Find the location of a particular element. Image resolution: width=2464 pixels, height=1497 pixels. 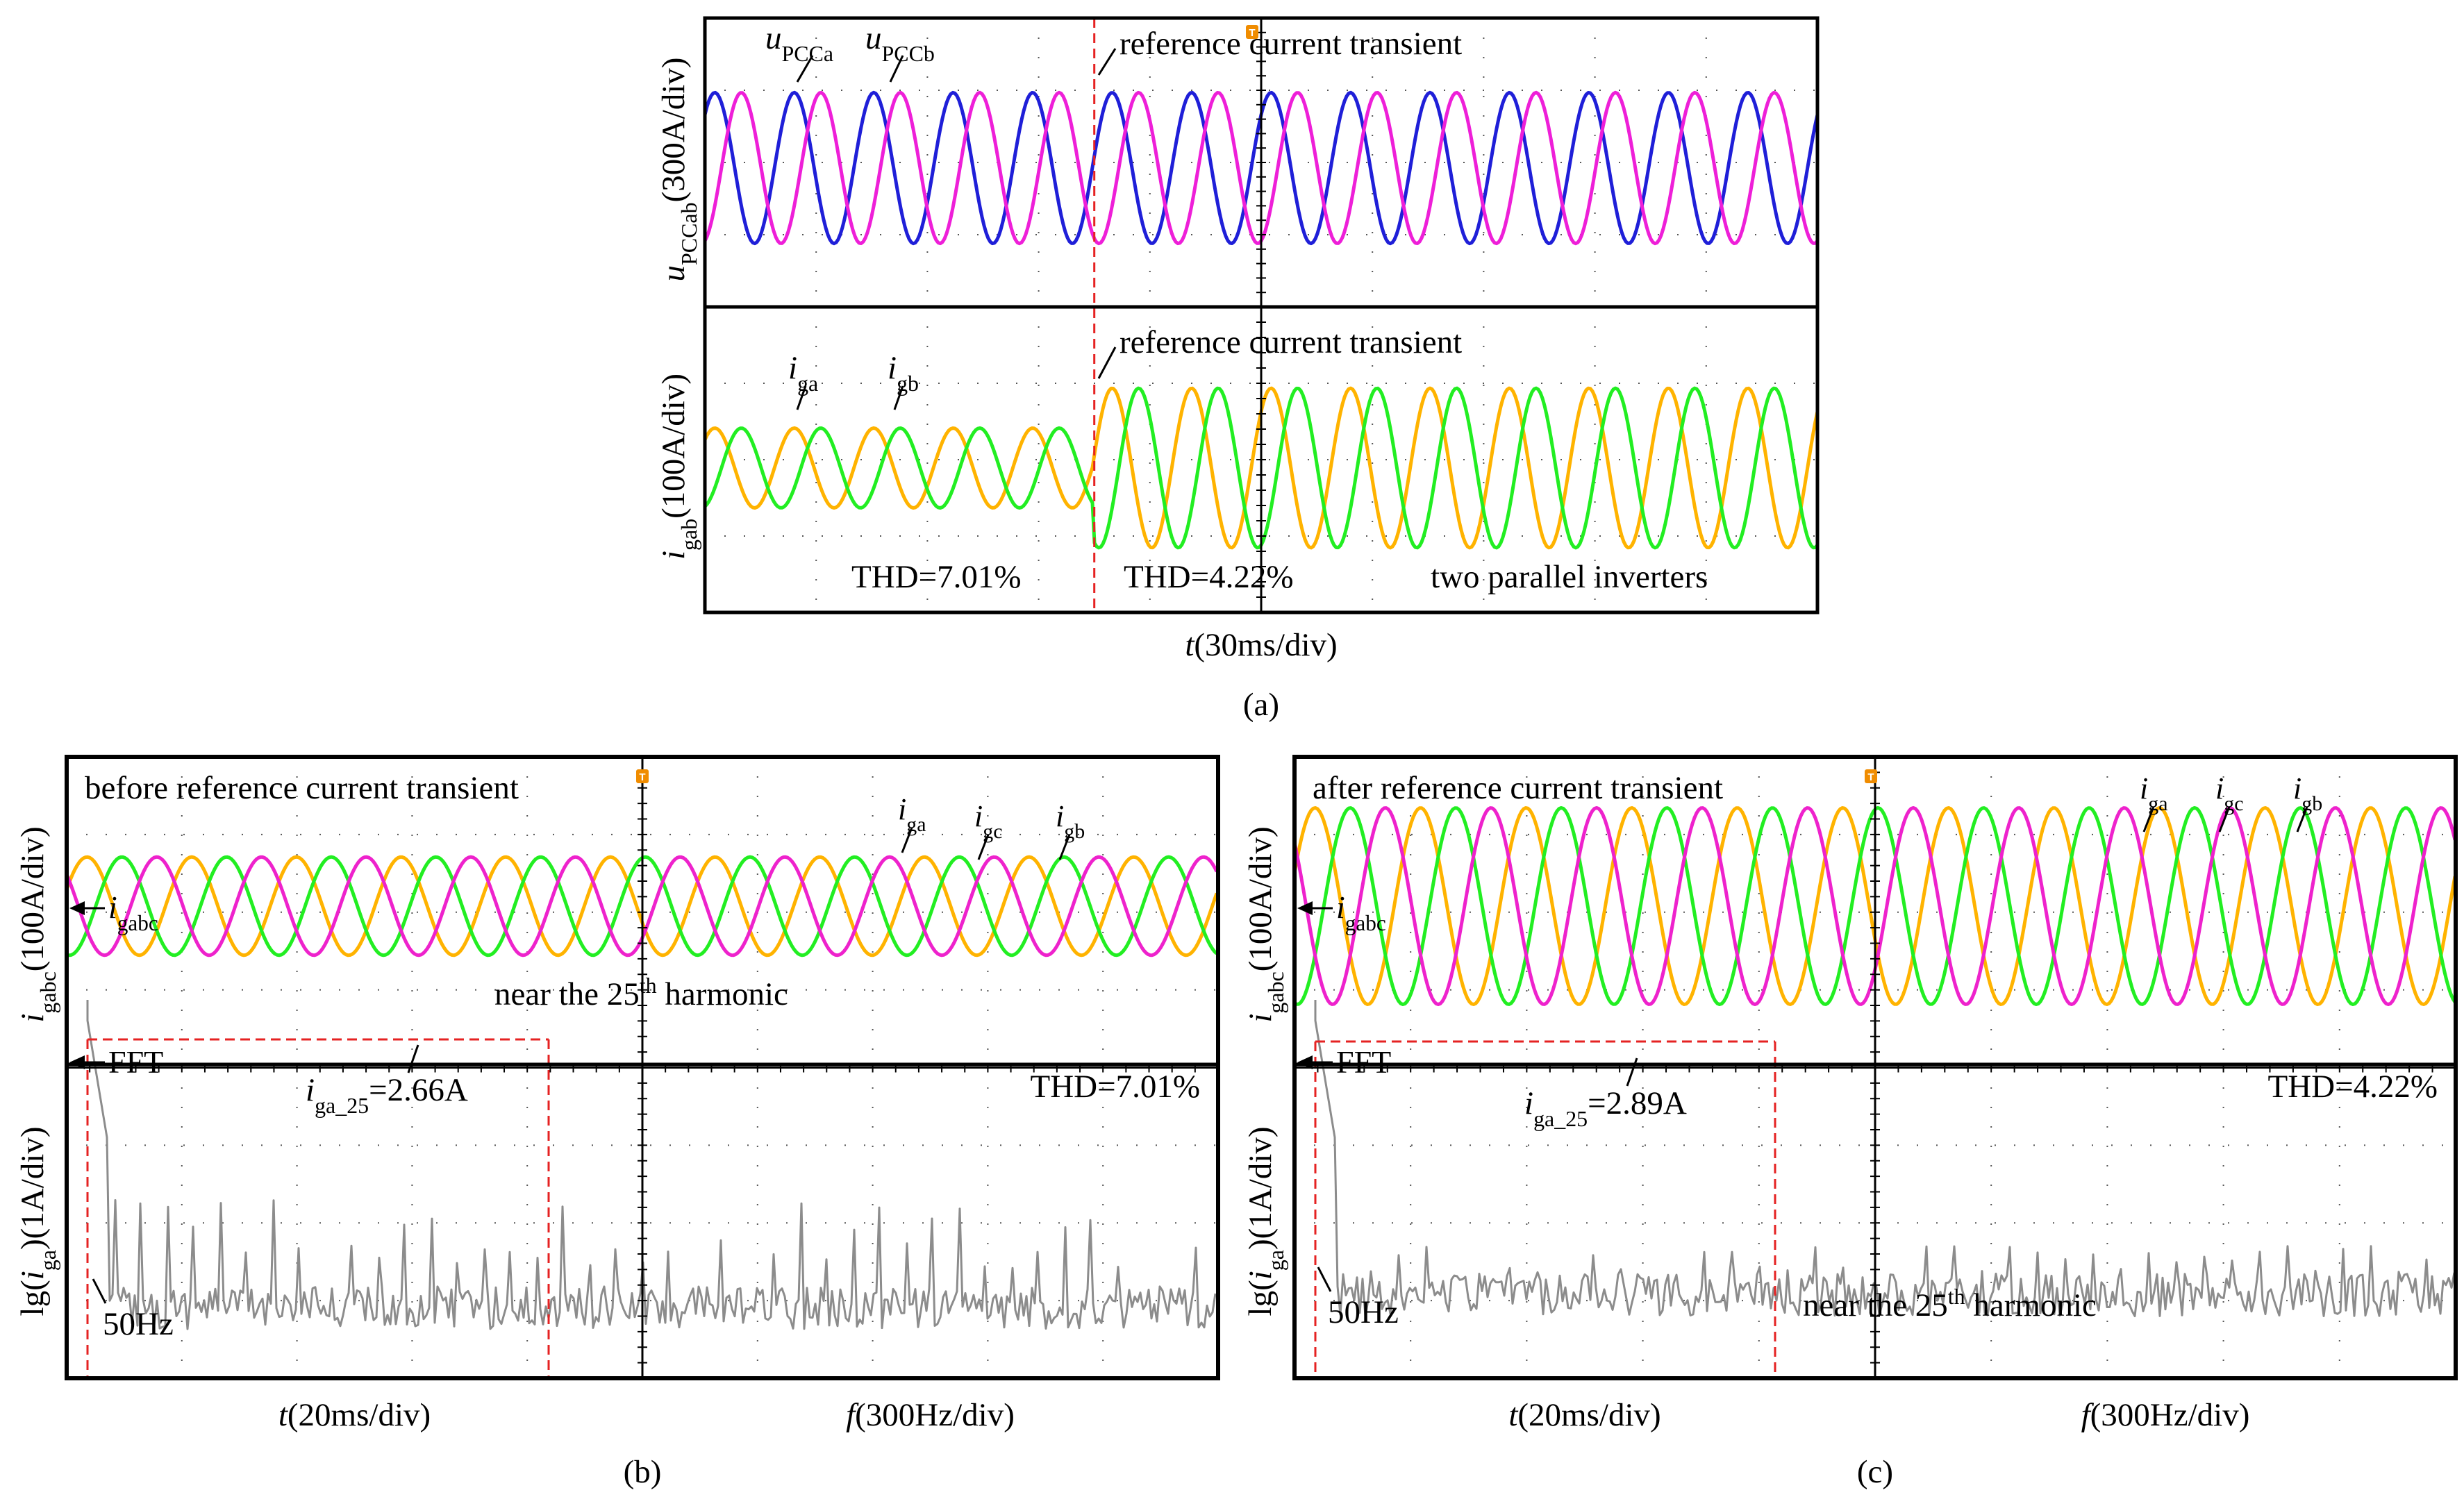

label-upcca: uPCCa is located at coordinates (799, 43).